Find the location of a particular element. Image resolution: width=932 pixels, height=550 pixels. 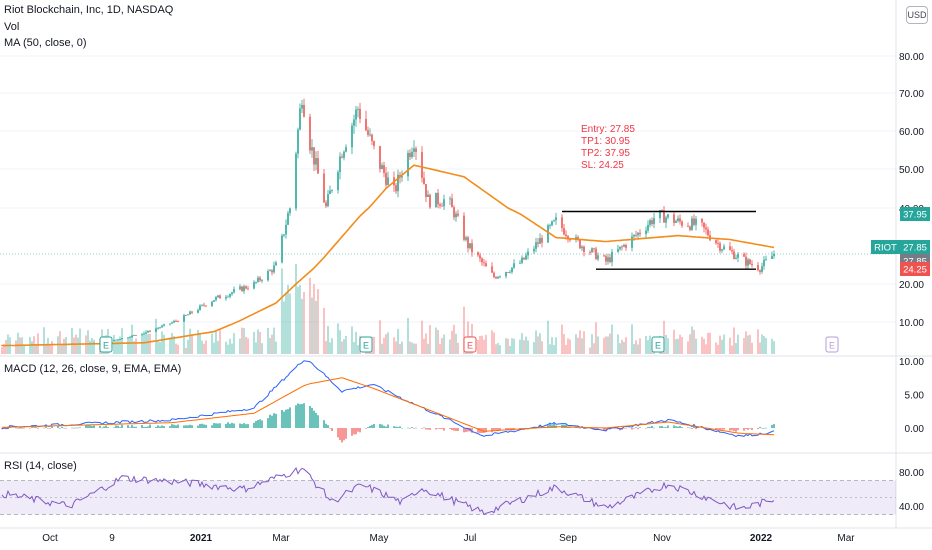

rsi-tick-label: 40.00 is located at coordinates (911, 507).